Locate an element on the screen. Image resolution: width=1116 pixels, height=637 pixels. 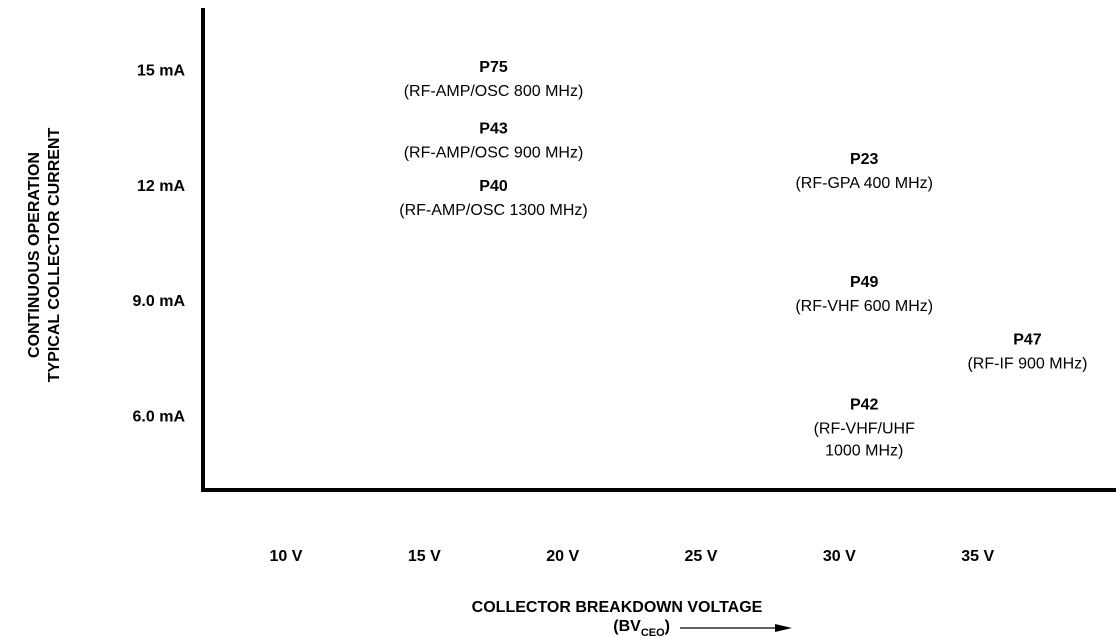
device-description: (RF-AMP/OSC 800 MHz) is located at coordinates (494, 91).